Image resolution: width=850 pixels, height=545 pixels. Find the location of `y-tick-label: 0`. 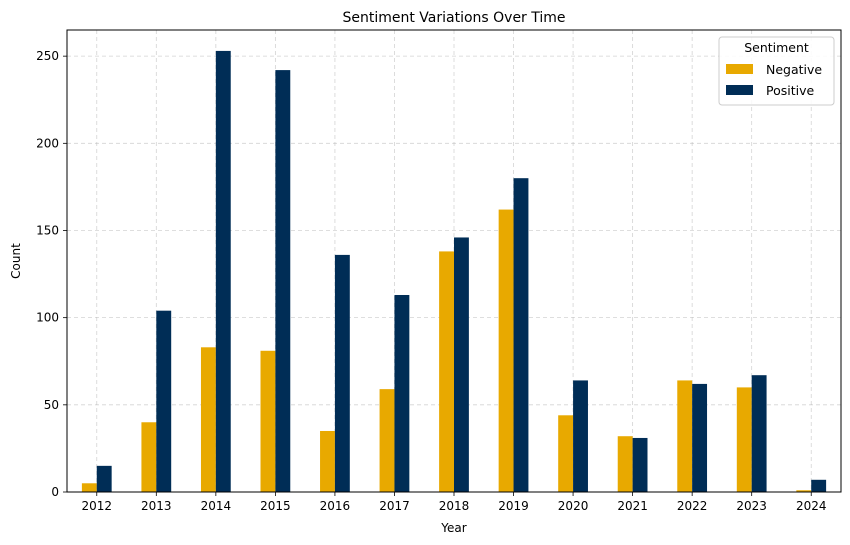

y-tick-label: 0 is located at coordinates (55, 492).